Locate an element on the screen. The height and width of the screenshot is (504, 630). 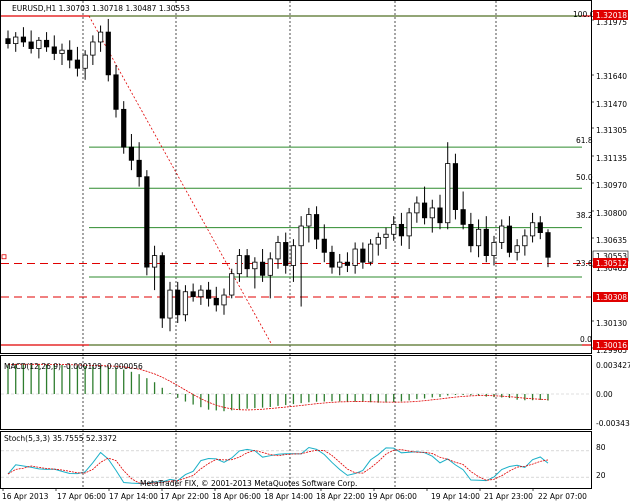
price-level: 1.30800 is located at coordinates (611, 213).